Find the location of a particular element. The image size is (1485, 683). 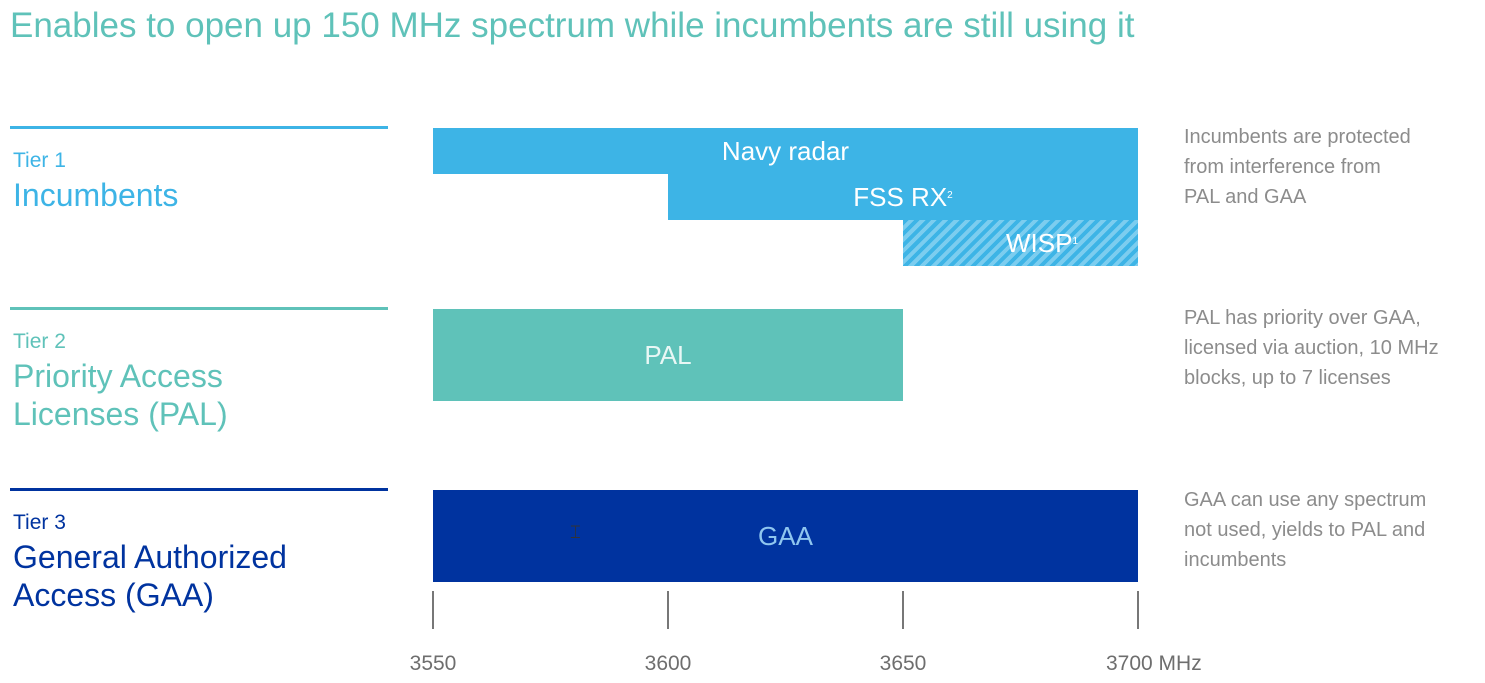

navy-radar-band: Navy radar is located at coordinates (785, 151).